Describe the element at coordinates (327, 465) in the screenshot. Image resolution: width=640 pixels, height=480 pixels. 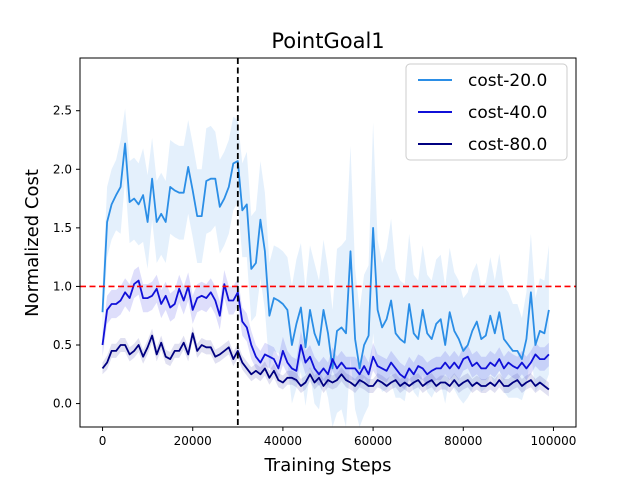
I see `x-axis-title: Training Steps` at that location.